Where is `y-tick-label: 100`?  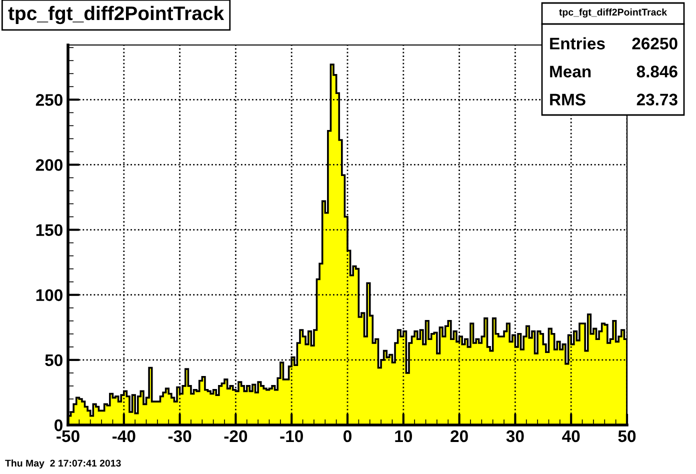 y-tick-label: 100 is located at coordinates (49, 295).